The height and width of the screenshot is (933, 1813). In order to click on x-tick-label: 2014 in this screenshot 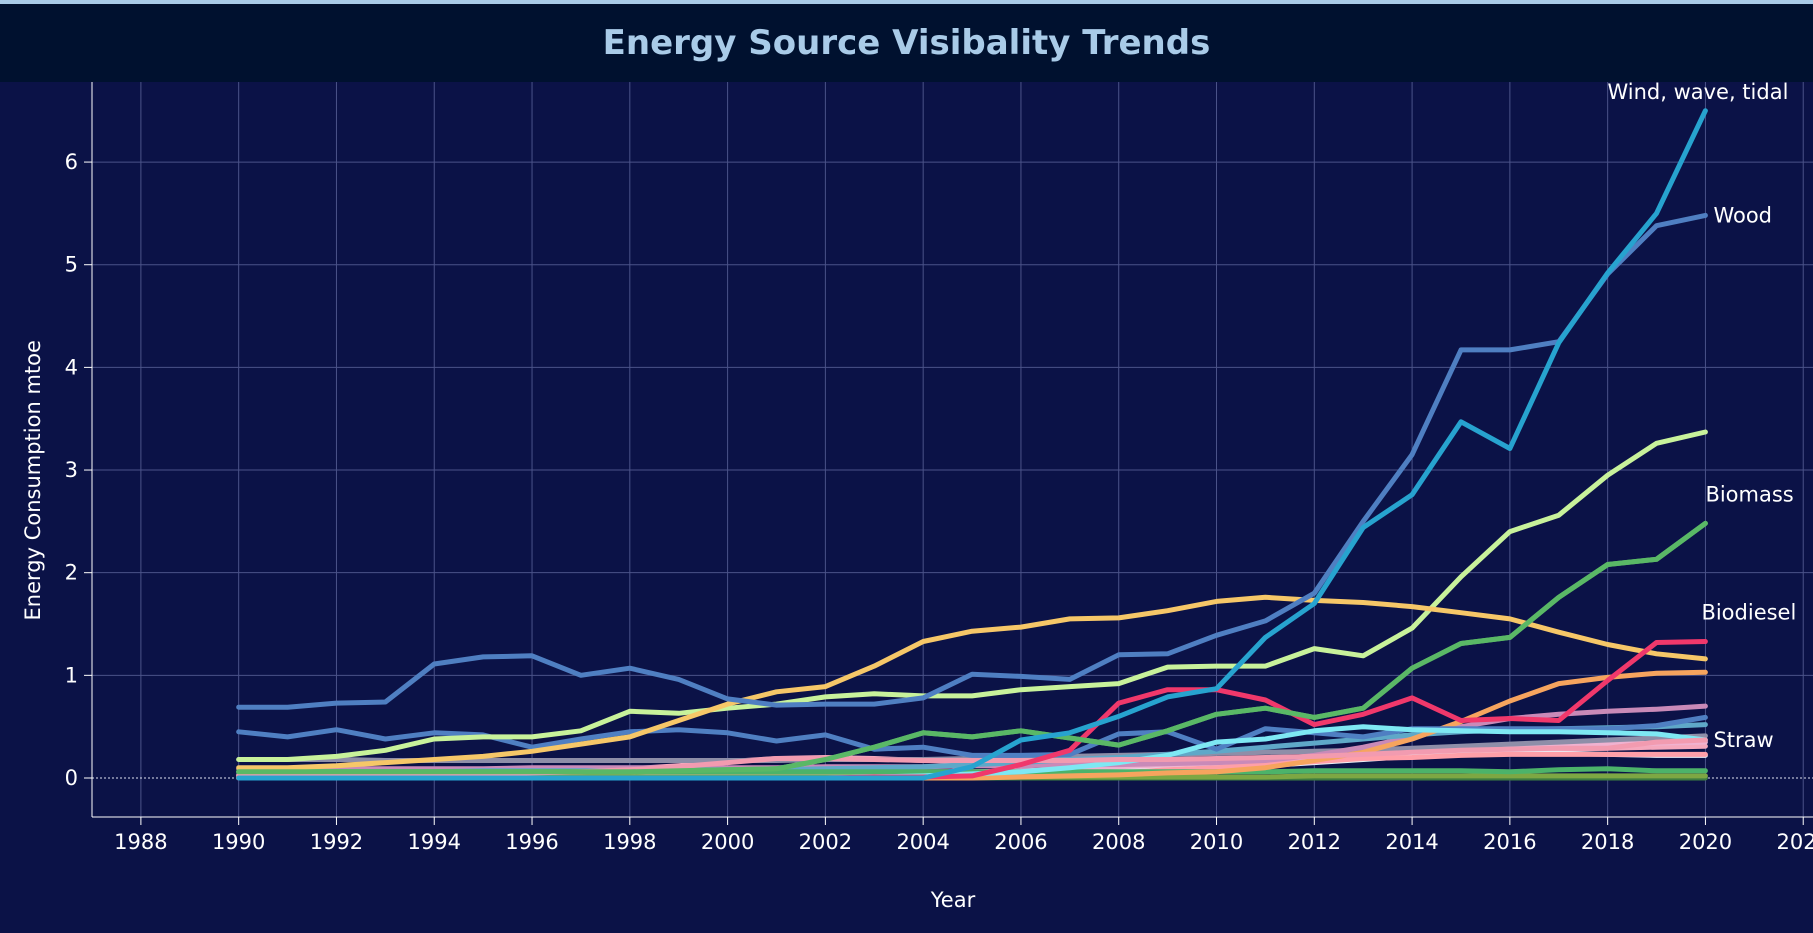, I will do `click(1411, 842)`.